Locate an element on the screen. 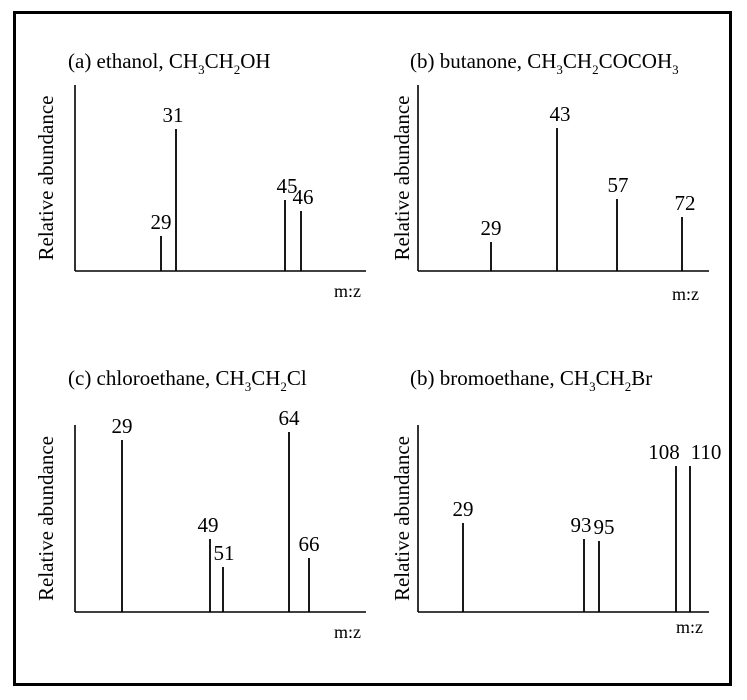 The width and height of the screenshot is (747, 700). peak-label: 46 is located at coordinates (303, 197).